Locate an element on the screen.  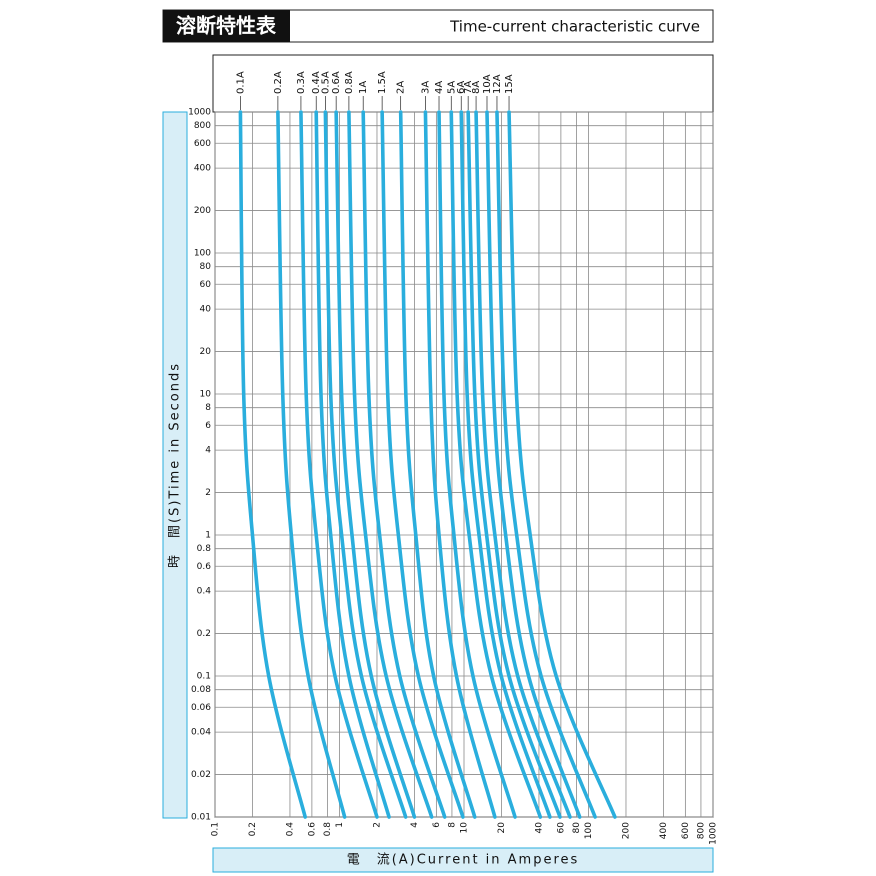
series-label: 0.6A is located at coordinates (336, 82).